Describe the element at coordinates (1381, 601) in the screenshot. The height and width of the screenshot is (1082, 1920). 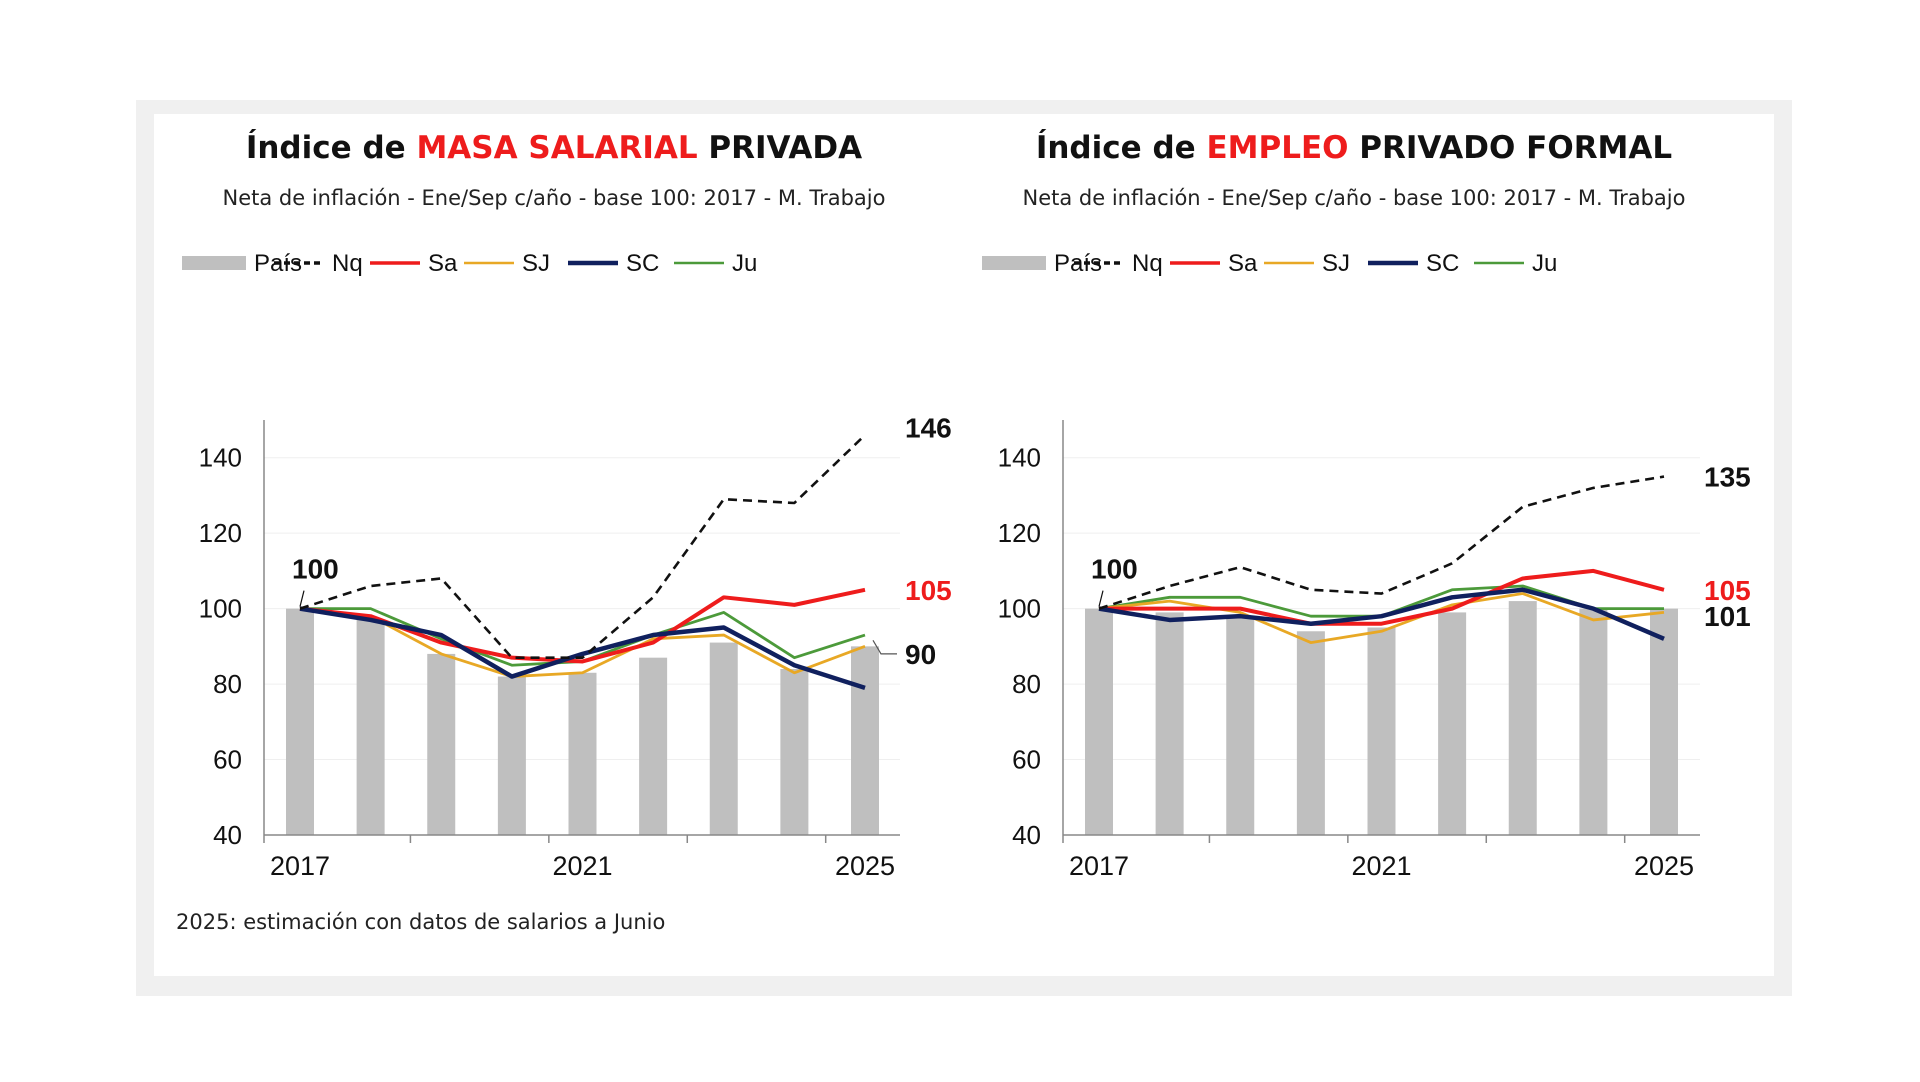
I see `line-series-ju` at that location.